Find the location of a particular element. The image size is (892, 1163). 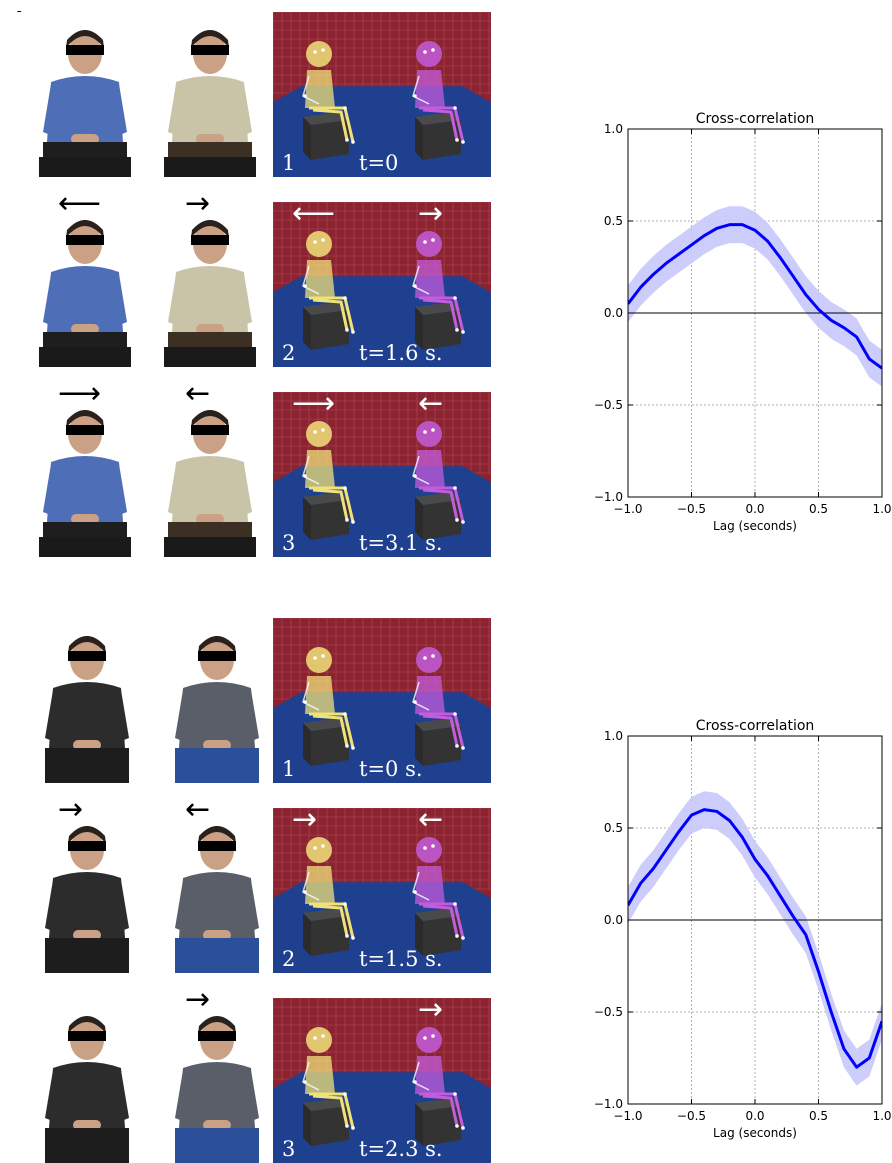

x-tick-label: −1.0 is located at coordinates (627, 509).